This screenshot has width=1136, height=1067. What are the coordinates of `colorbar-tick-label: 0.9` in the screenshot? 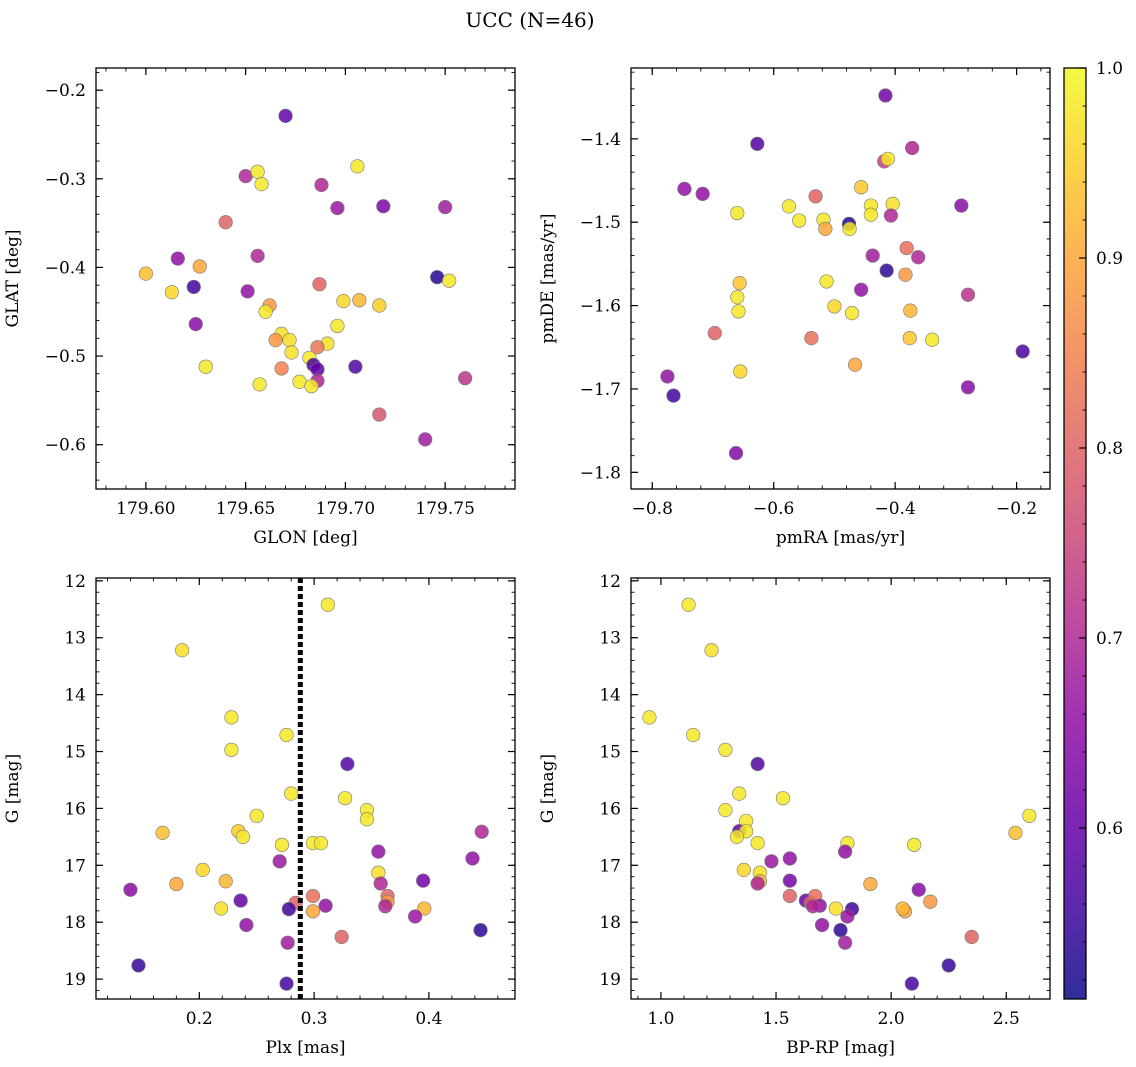 It's located at (1109, 259).